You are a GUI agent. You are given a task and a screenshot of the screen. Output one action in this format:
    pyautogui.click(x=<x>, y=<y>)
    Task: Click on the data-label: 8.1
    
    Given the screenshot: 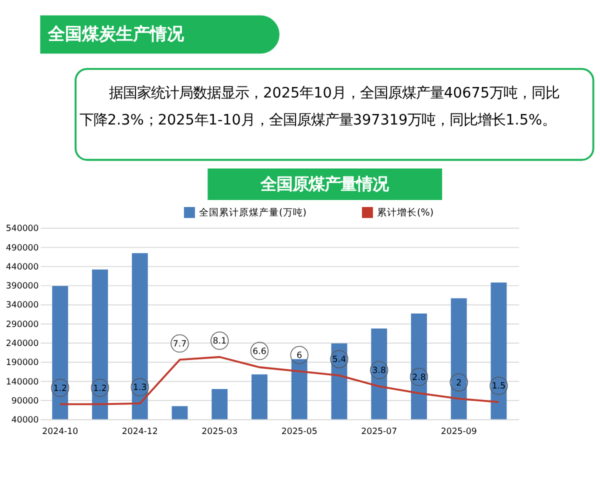 What is the action you would take?
    pyautogui.click(x=219, y=341)
    